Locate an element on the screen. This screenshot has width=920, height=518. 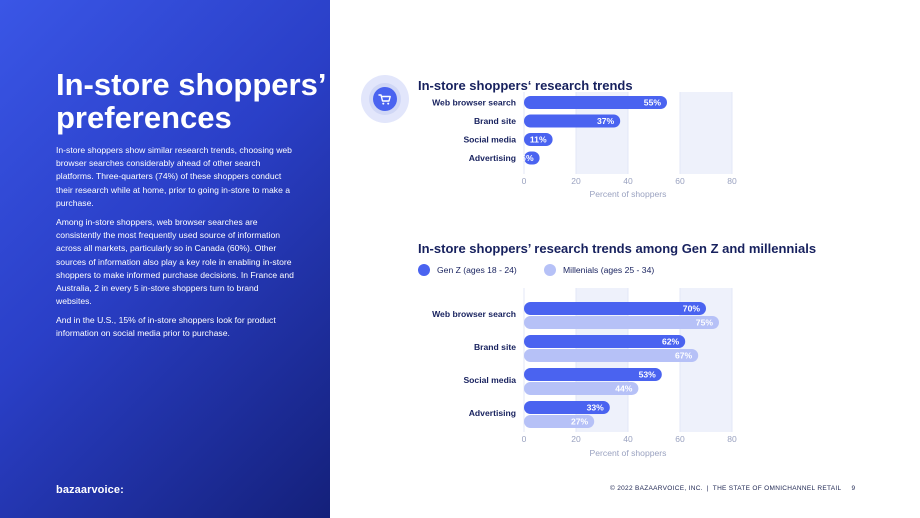
page-number: 9 is located at coordinates (853, 488).